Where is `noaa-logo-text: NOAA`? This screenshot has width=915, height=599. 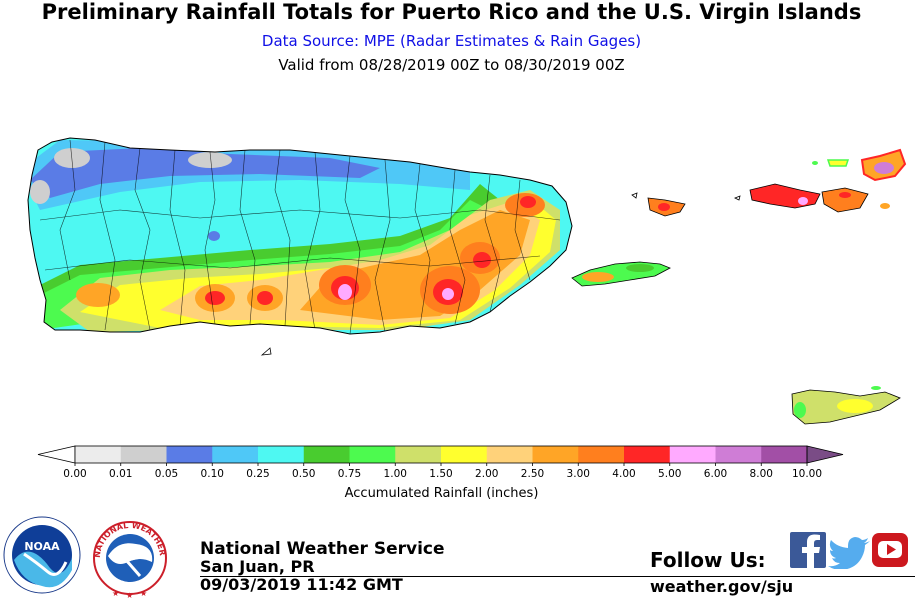
noaa-logo-text: NOAA is located at coordinates (42, 546).